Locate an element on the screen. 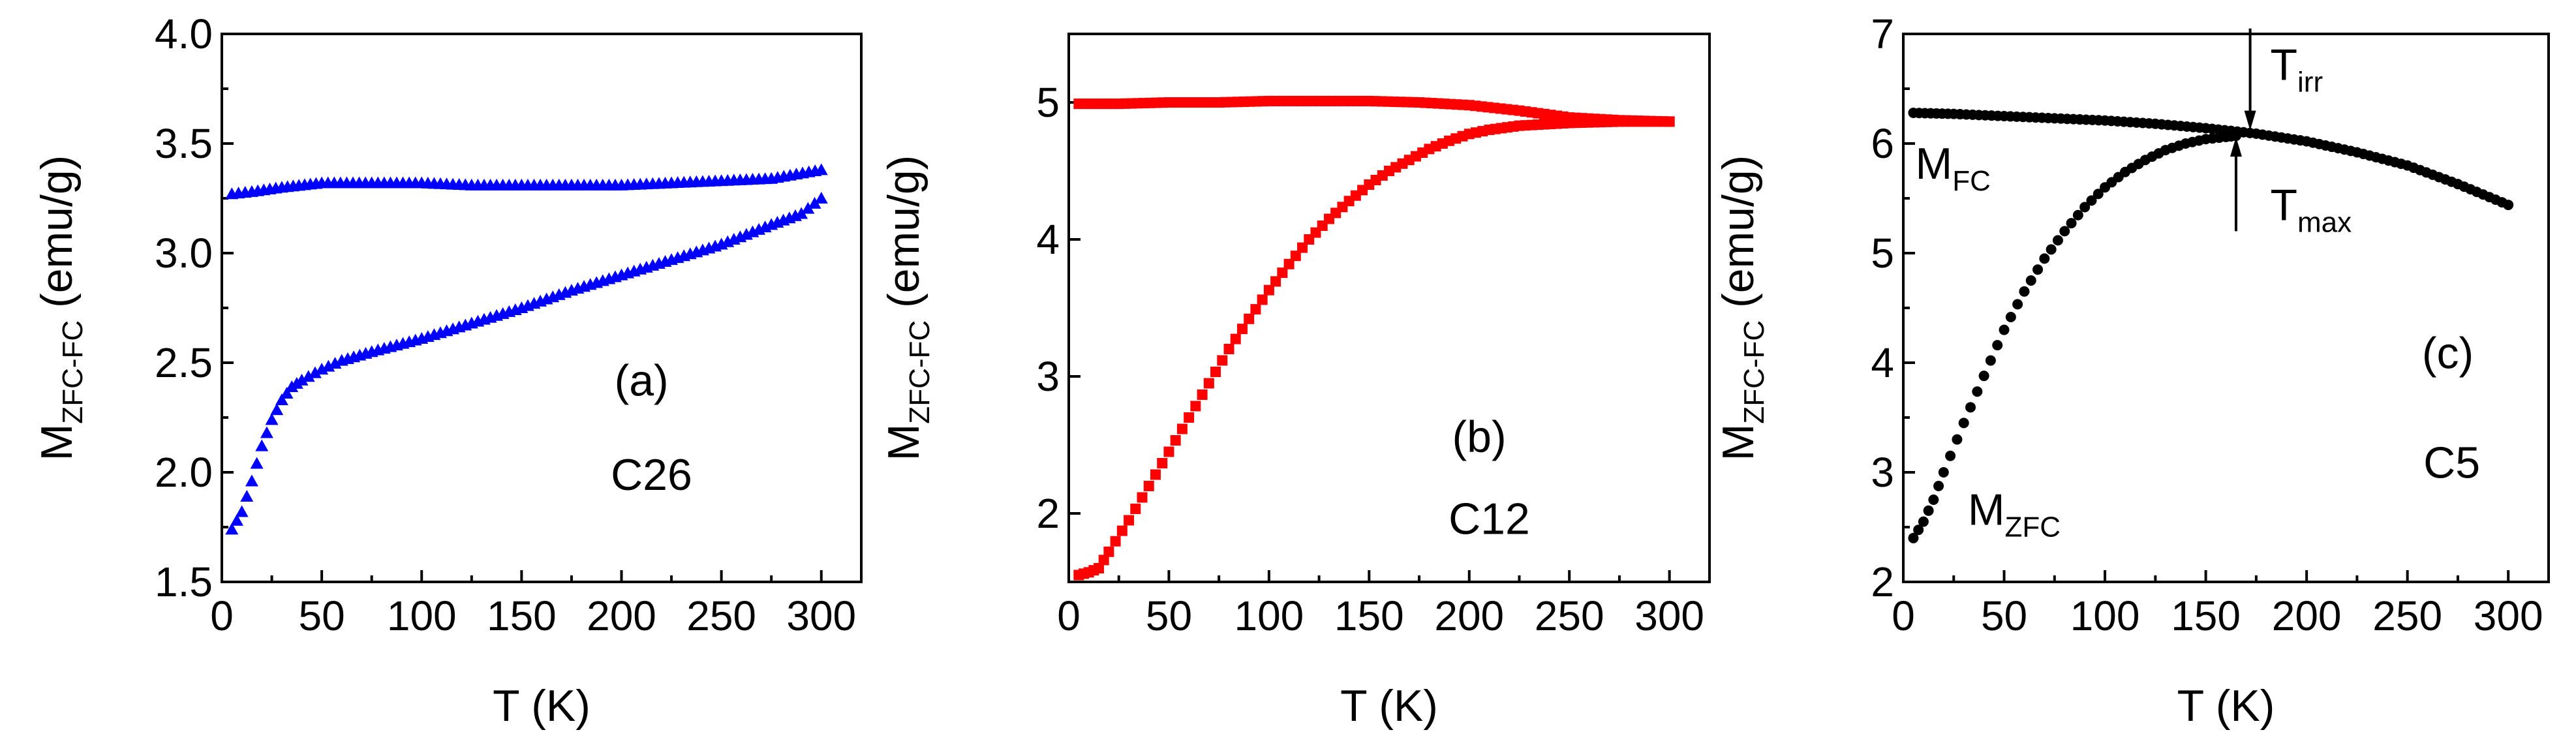 The height and width of the screenshot is (745, 2576). m-zfc-label: MZFC is located at coordinates (2014, 514).